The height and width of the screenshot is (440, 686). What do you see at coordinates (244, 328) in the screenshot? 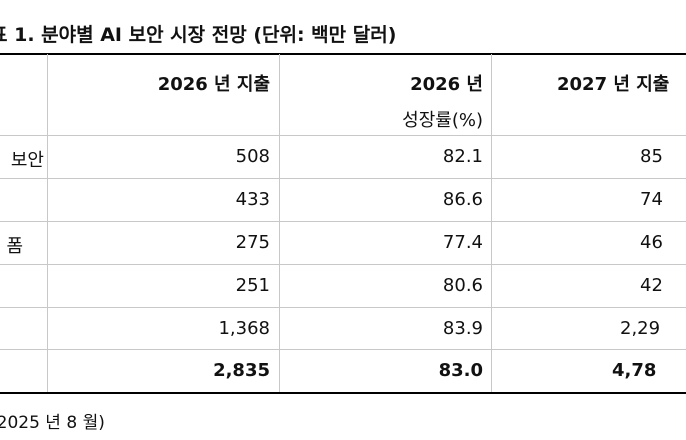
I see `cell-2026-spend: 1,368` at bounding box center [244, 328].